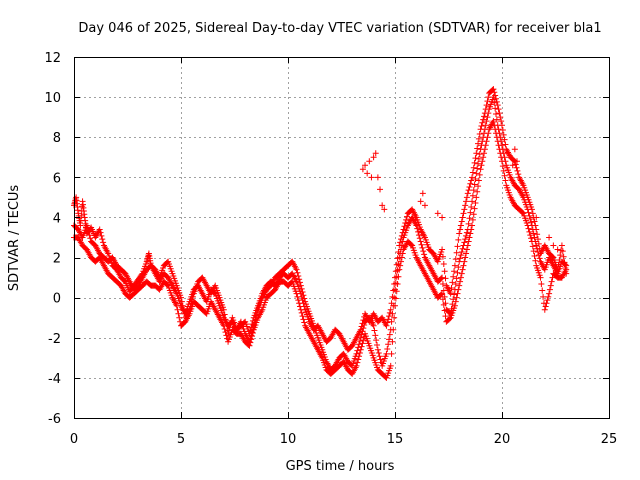  I want to click on y-tick-label: 8, so click(57, 138).